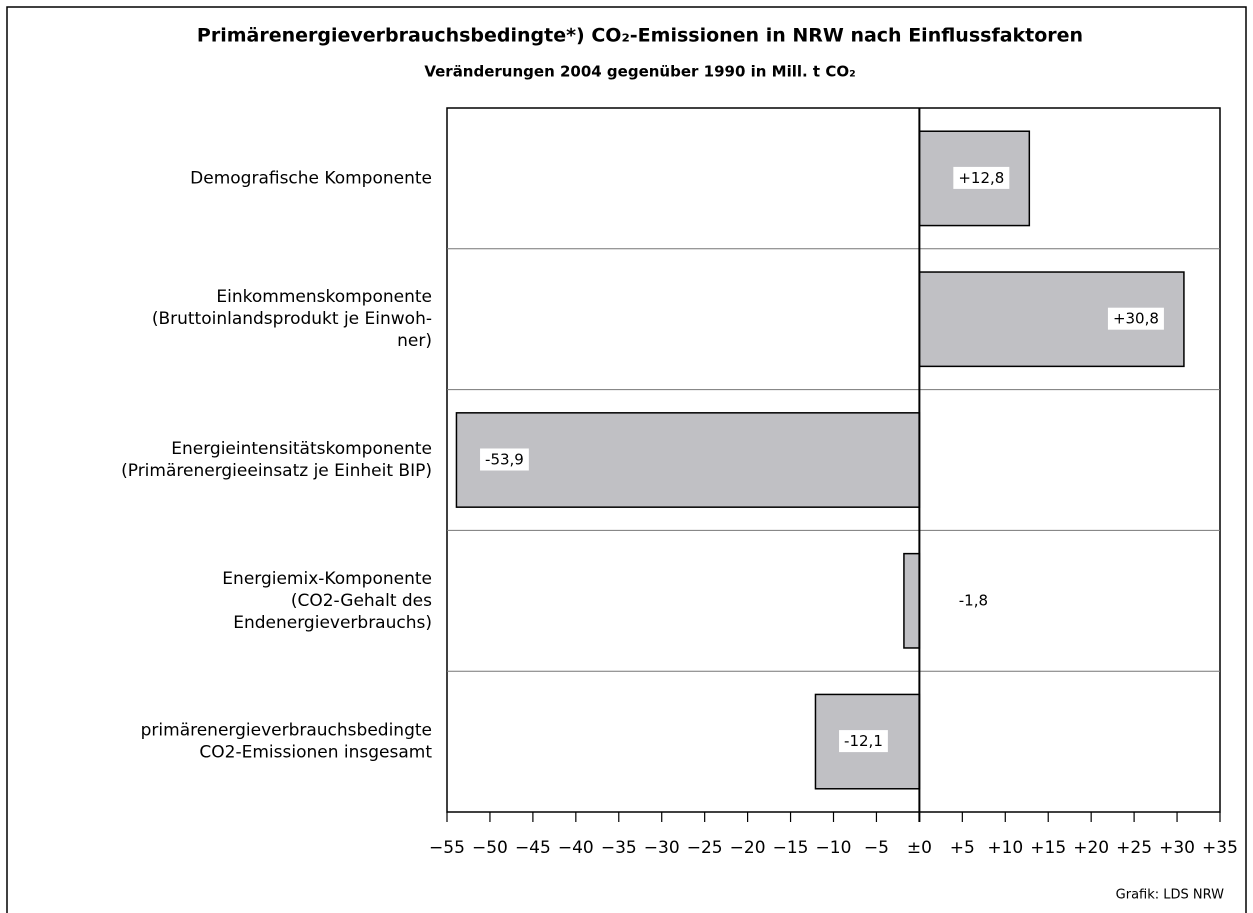 This screenshot has height=913, width=1253. I want to click on value-label-group: +30,8, so click(1135, 318).